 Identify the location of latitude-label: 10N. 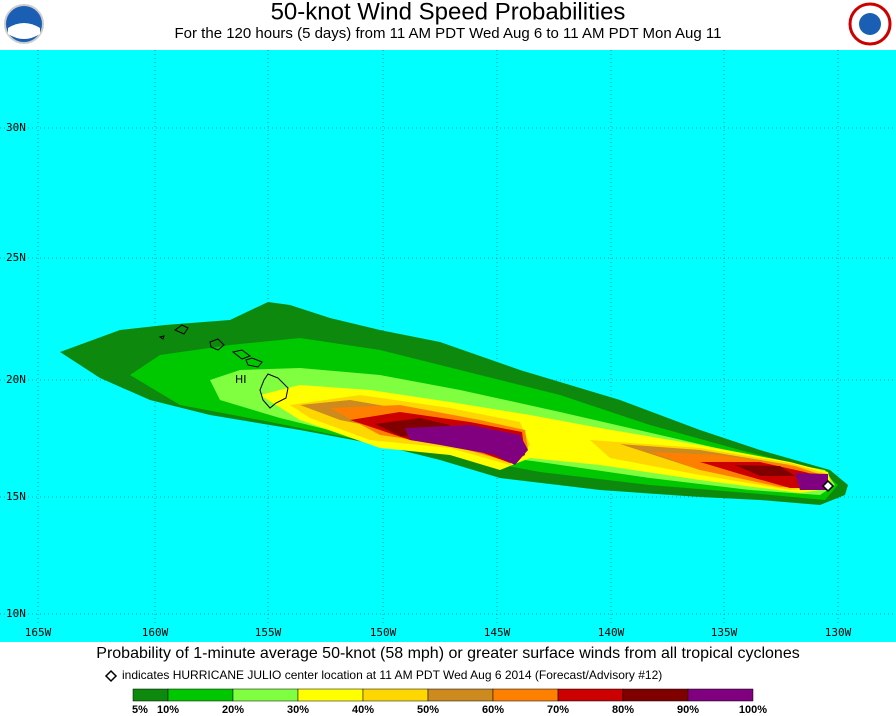
(16, 613).